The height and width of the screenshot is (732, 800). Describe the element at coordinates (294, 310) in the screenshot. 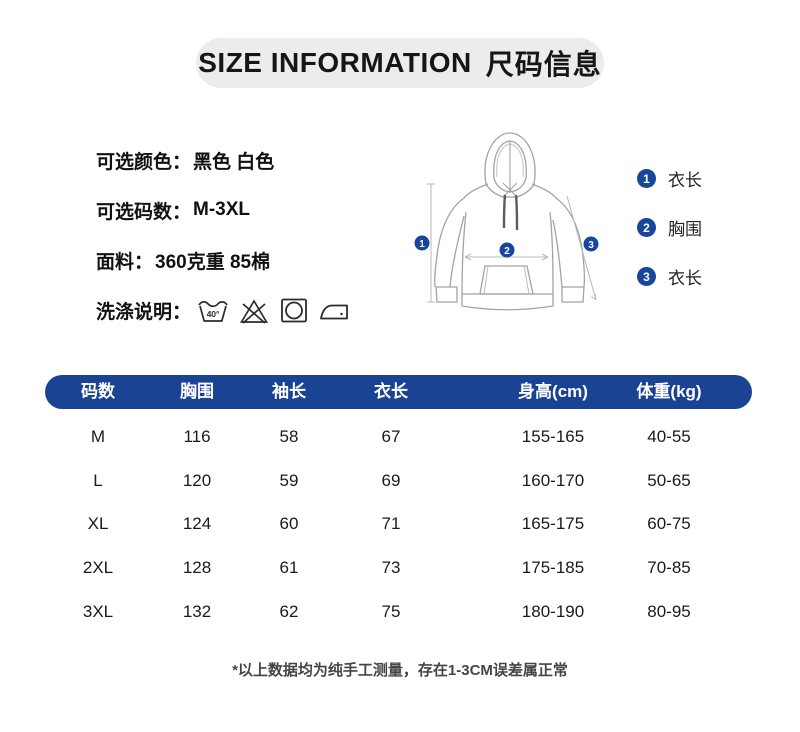

I see `tumble-dry-icon` at that location.